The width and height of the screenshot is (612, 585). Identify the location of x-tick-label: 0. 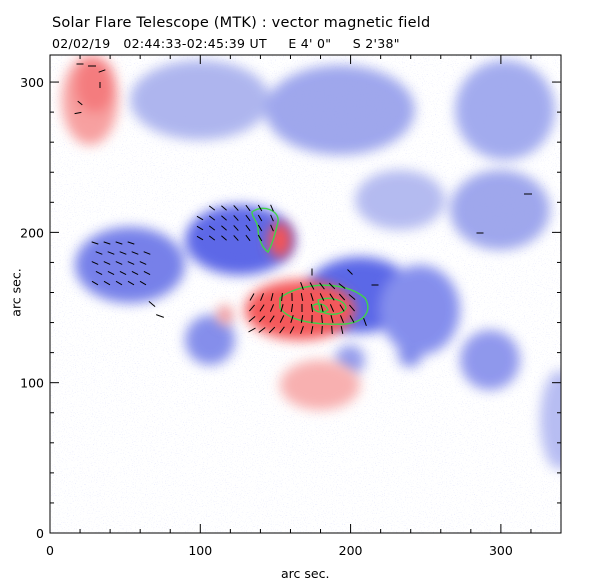
(50, 550).